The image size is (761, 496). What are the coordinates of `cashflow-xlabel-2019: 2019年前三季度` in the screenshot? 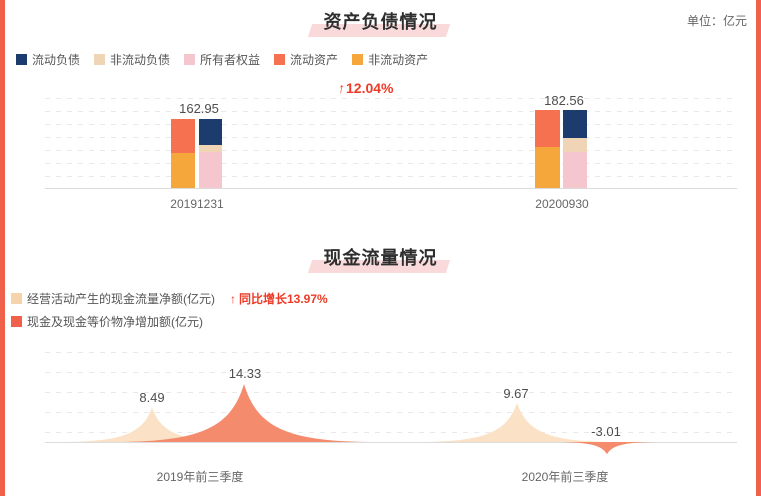 It's located at (200, 477).